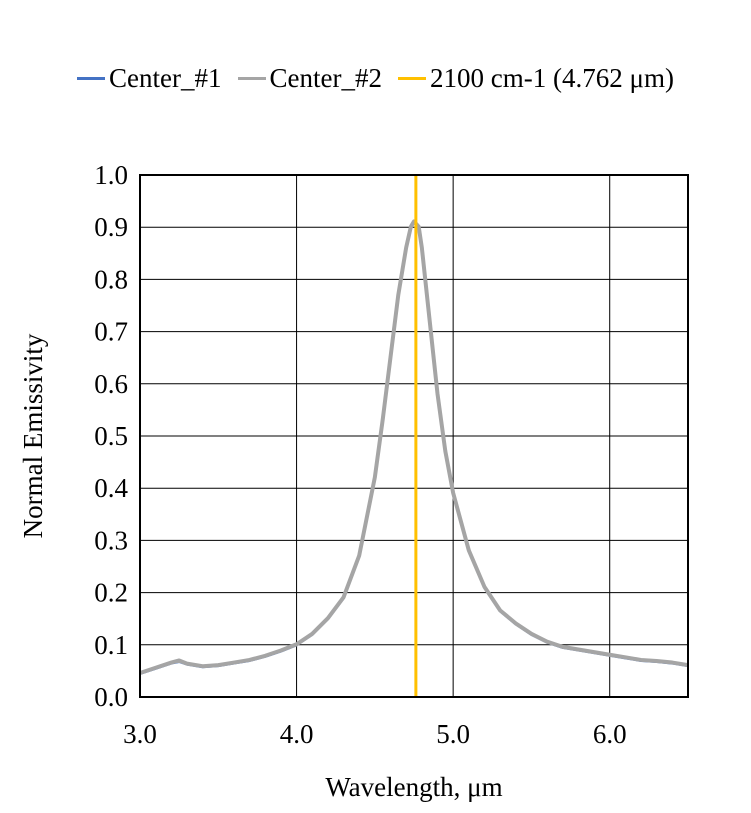  I want to click on chart-legend: Center_#1 Center_#2 2100 cm-1 (4.762 μm), so click(375, 78).